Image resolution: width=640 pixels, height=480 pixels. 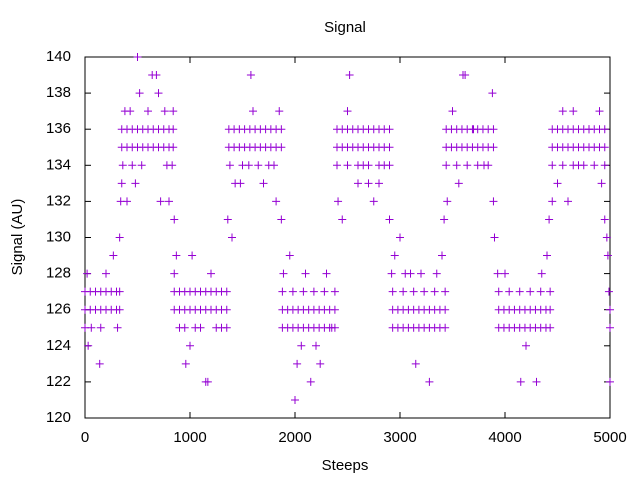 I want to click on x-axis-label: Steeps, so click(x=345, y=465).